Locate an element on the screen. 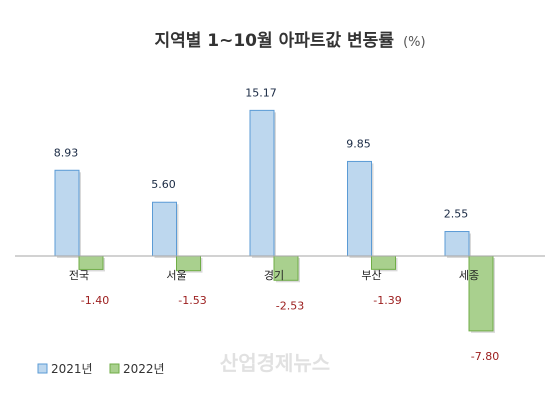  category-label-3: 부산 is located at coordinates (371, 275).